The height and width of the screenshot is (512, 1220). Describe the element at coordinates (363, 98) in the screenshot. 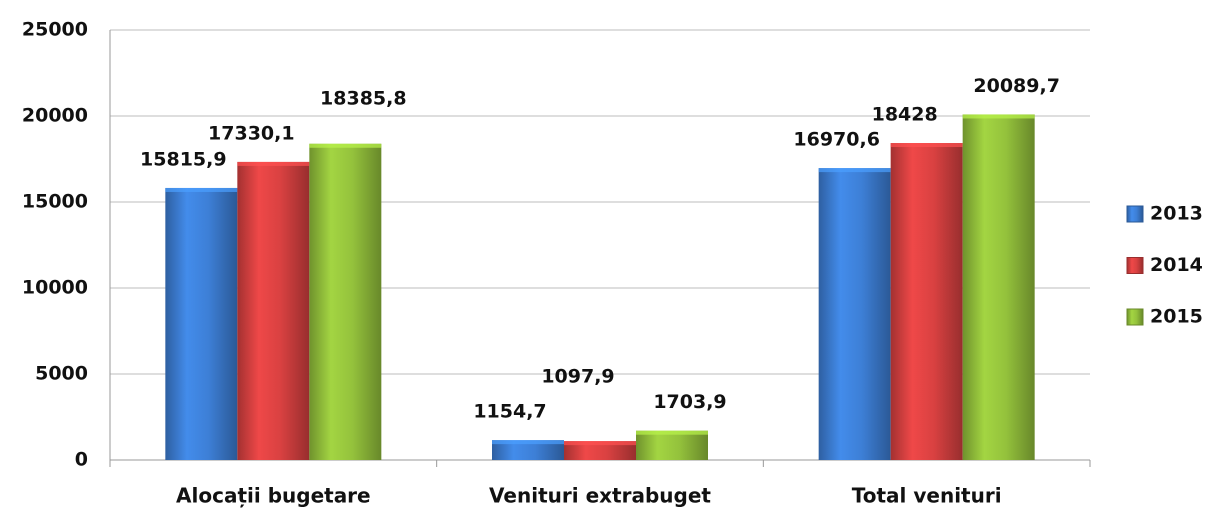

I see `data-label: 18385,8` at that location.